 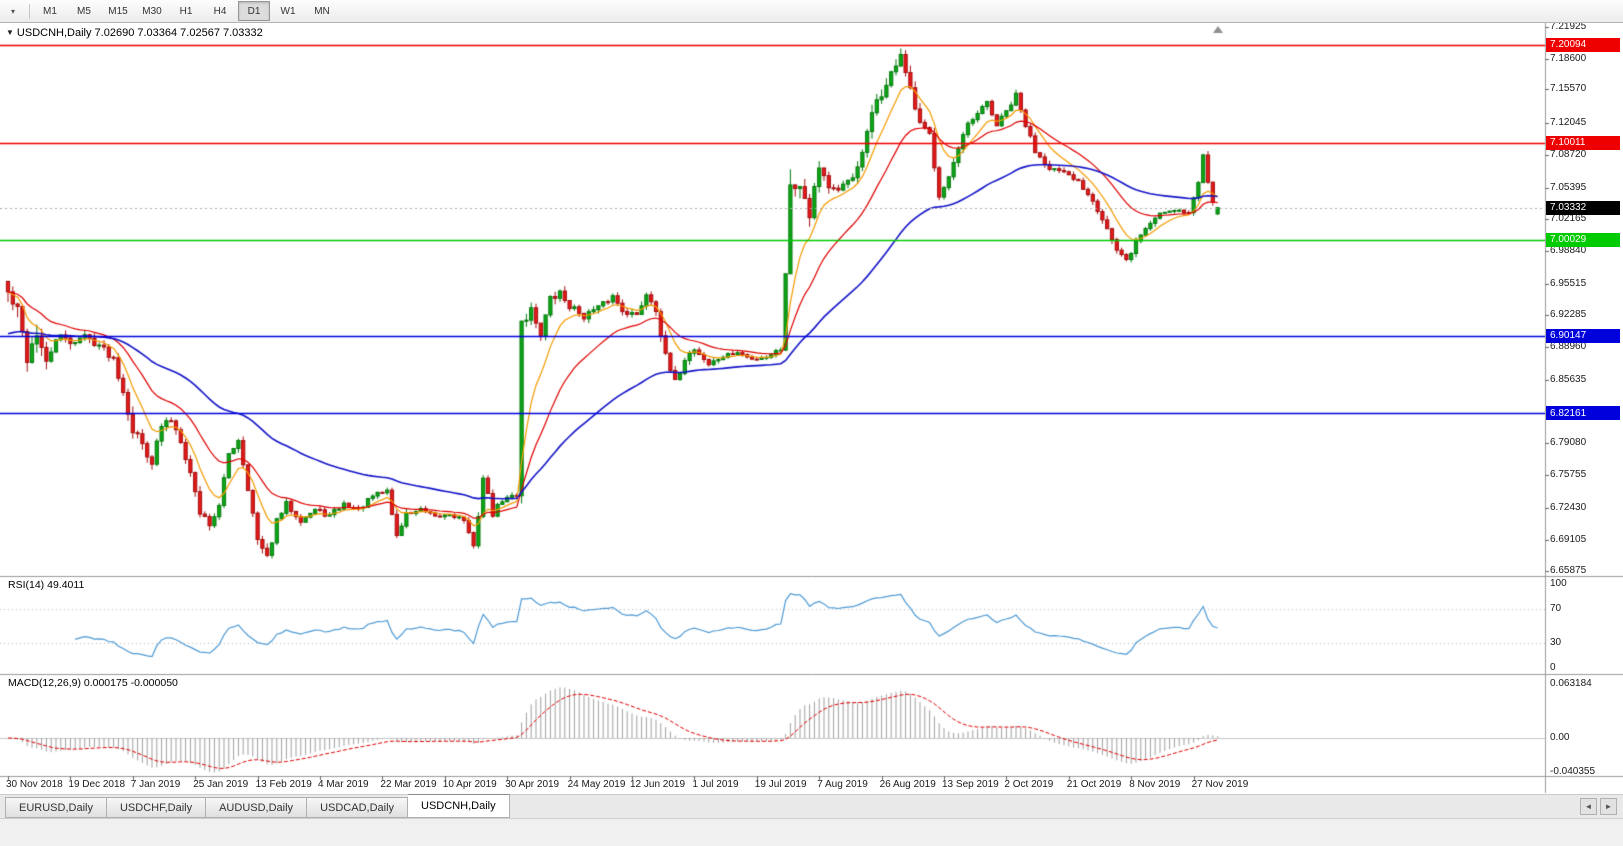 What do you see at coordinates (1598, 806) in the screenshot?
I see `tab-scroll-arrows: ◄ ►` at bounding box center [1598, 806].